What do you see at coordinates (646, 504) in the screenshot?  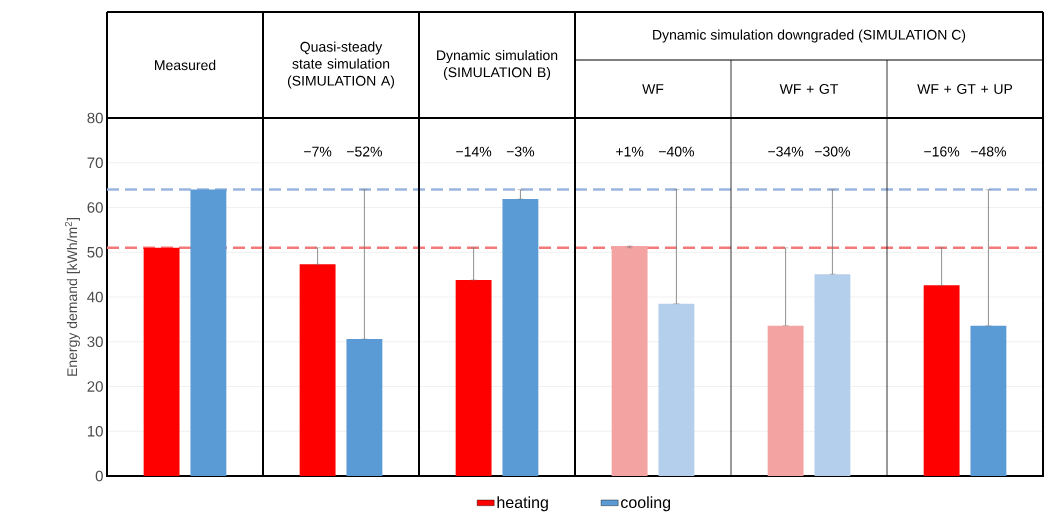 I see `legend-label: cooling` at bounding box center [646, 504].